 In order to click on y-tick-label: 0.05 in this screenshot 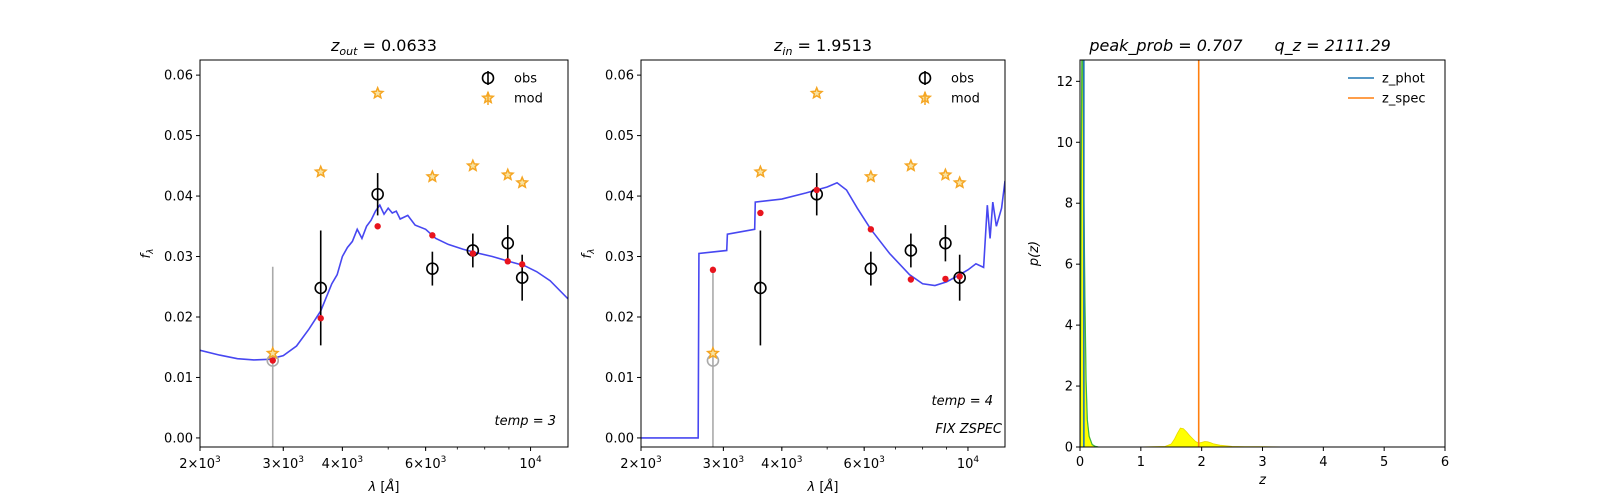, I will do `click(178, 136)`.